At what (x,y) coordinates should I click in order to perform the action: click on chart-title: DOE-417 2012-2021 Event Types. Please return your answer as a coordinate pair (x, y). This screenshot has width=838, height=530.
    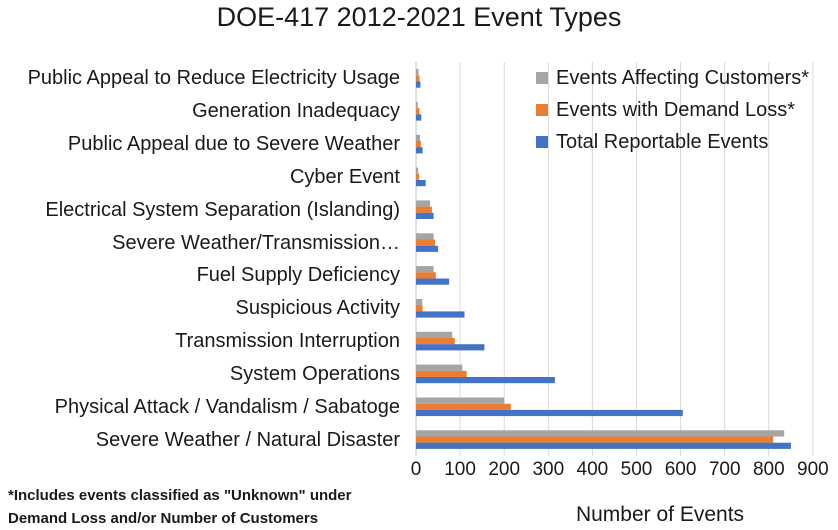
    Looking at the image, I should click on (419, 17).